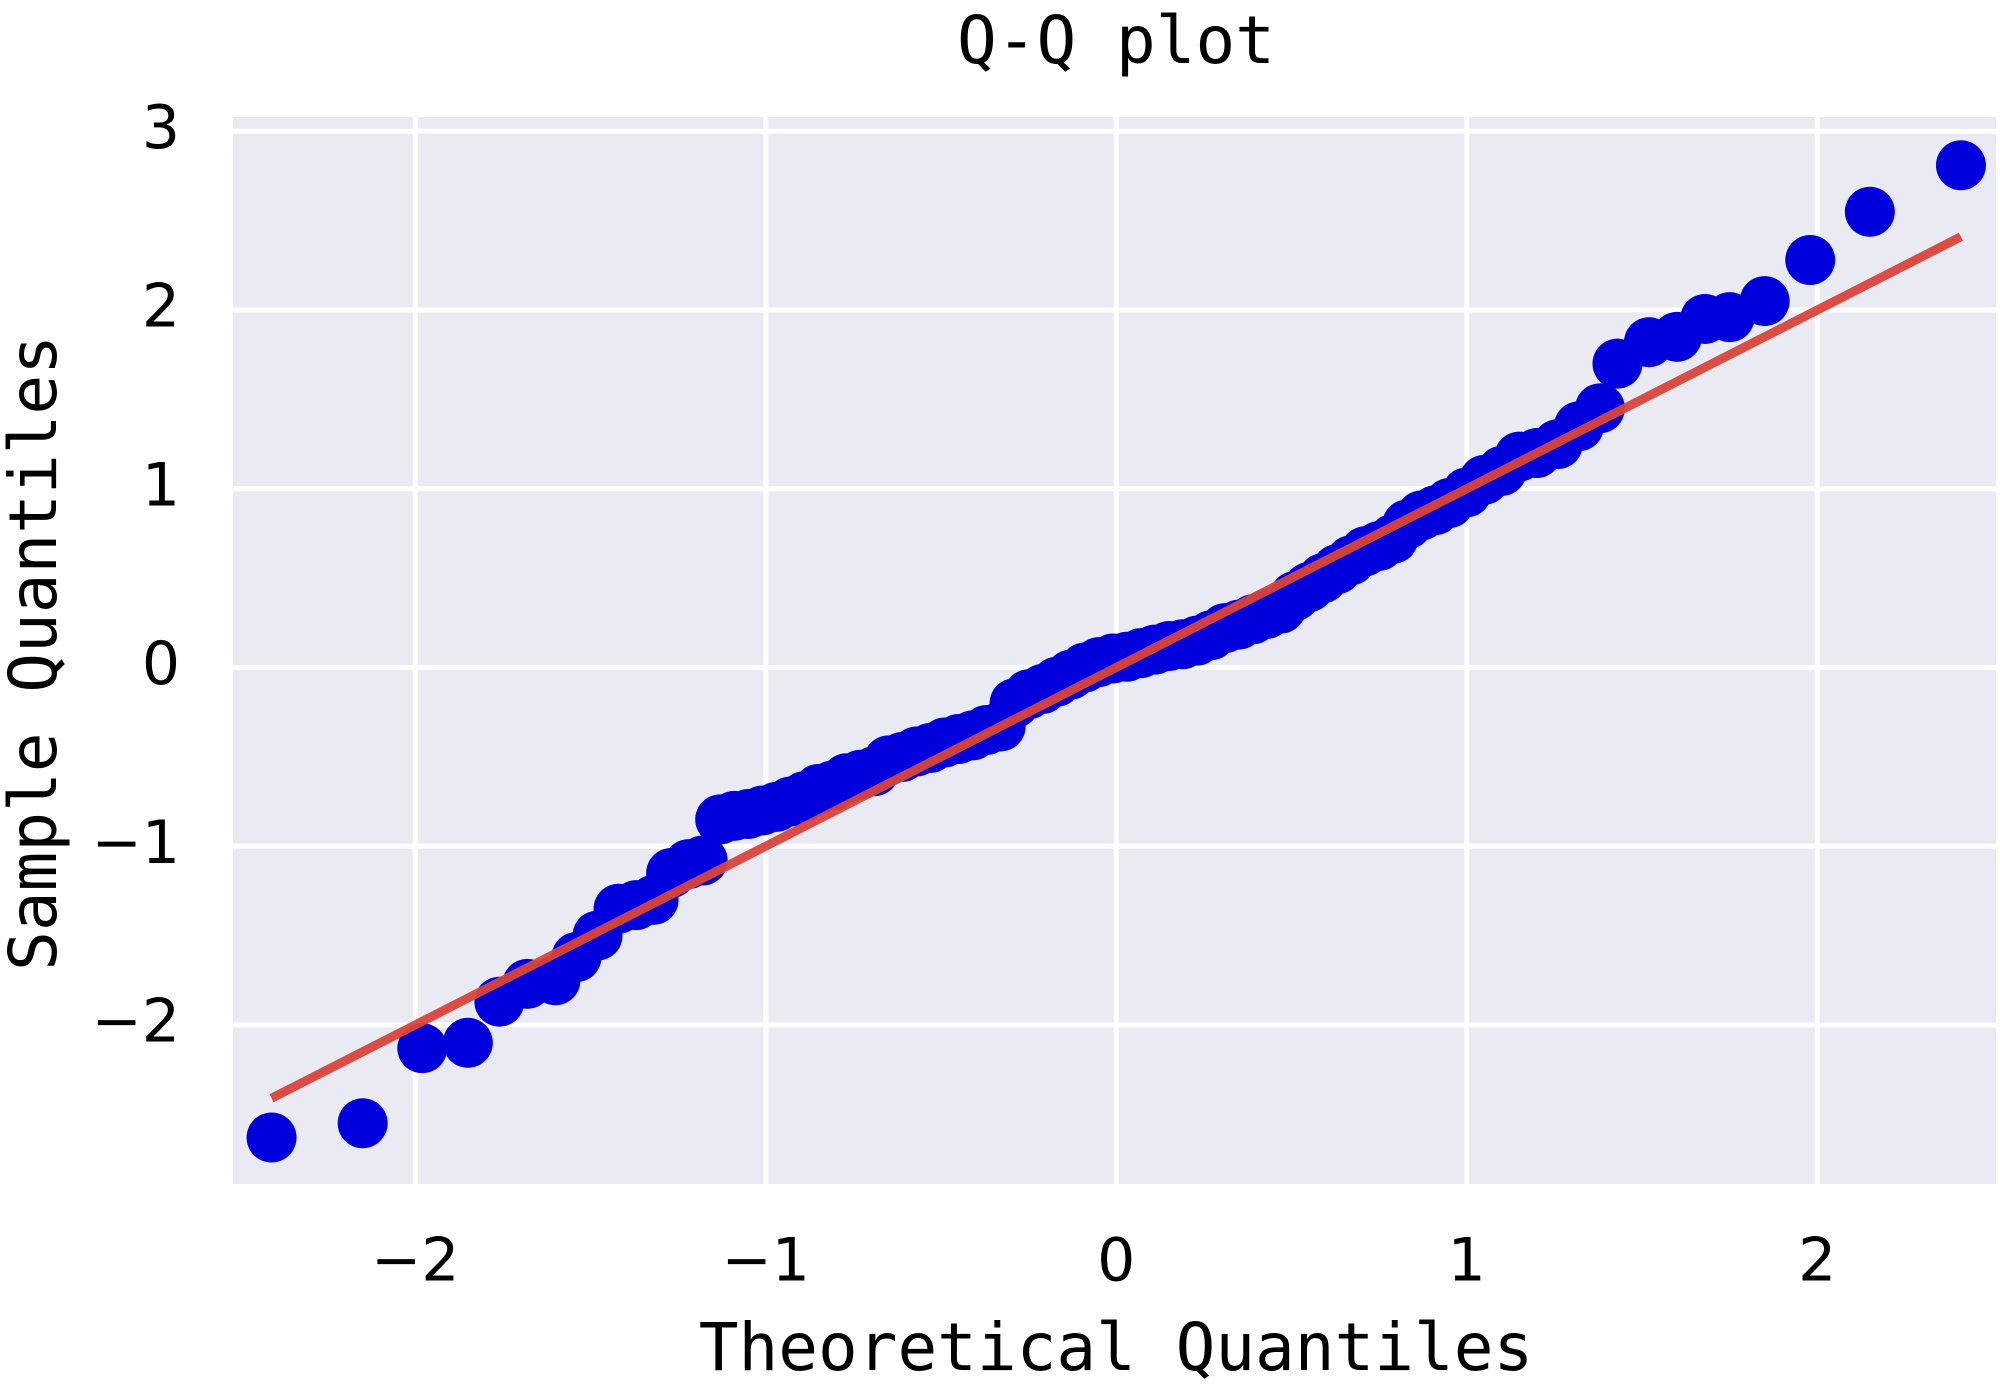 The height and width of the screenshot is (1392, 2000). Describe the element at coordinates (415, 1261) in the screenshot. I see `x-tick-label: −2` at that location.